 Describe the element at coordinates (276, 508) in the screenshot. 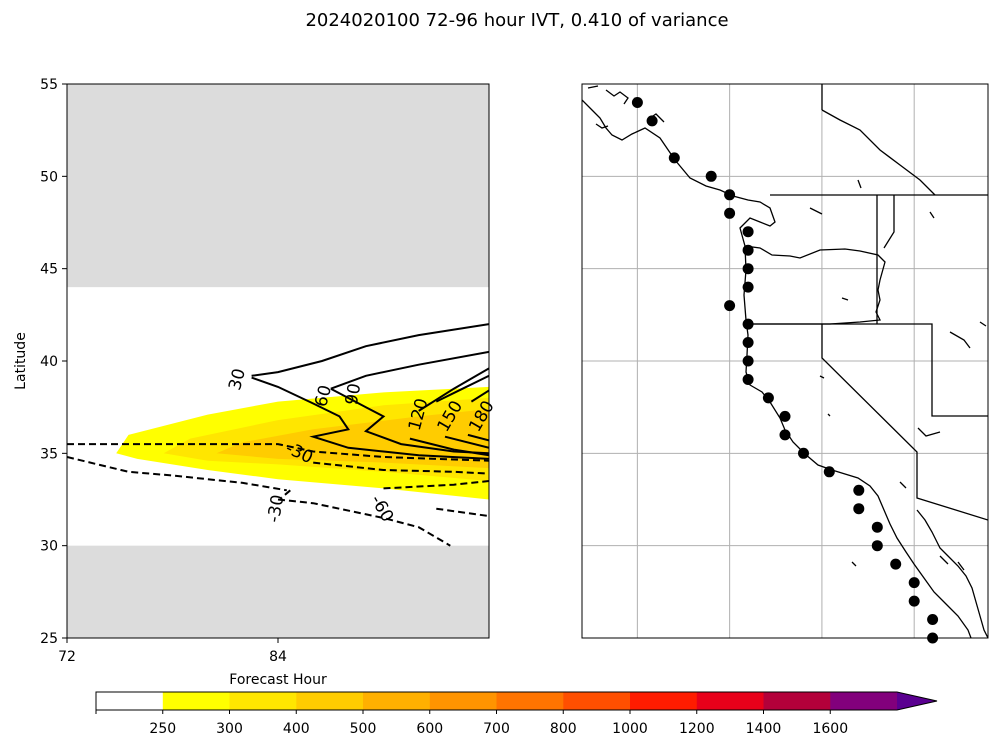

I see `contour-label: -30` at that location.